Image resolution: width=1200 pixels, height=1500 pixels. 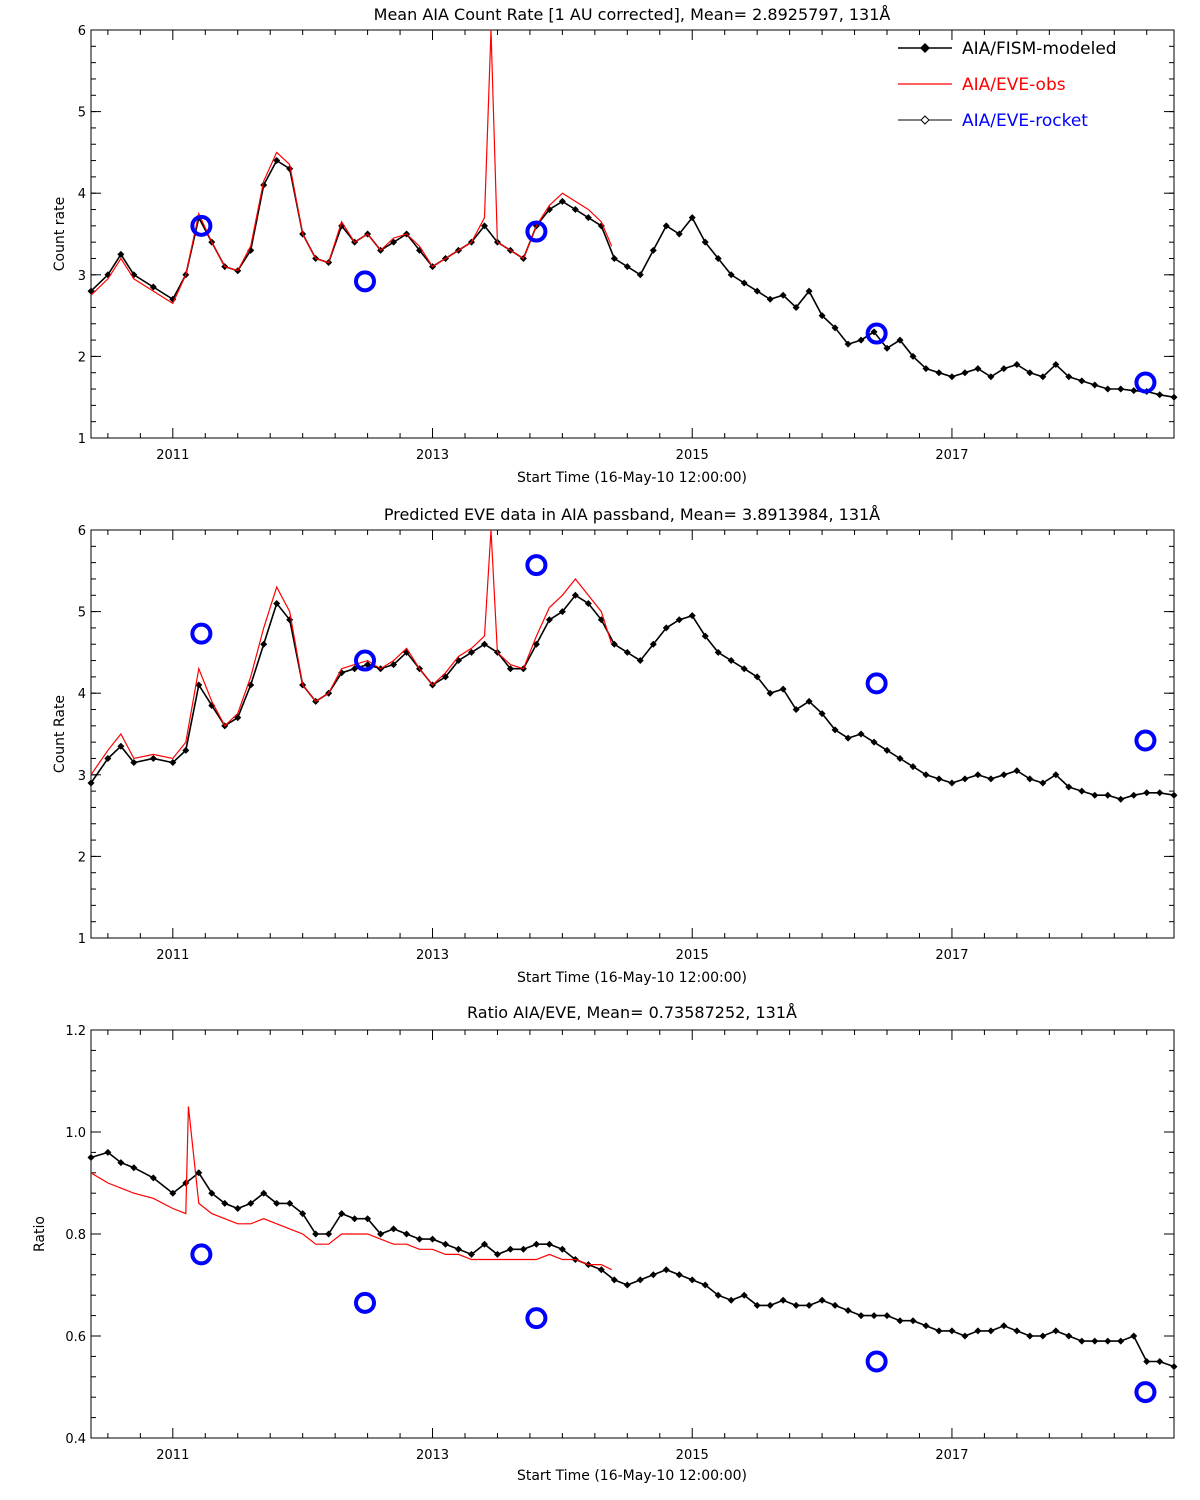 I want to click on panel-3-title: Ratio AIA/EVE, Mean= 0.73587252, 131Å, so click(x=632, y=1012).